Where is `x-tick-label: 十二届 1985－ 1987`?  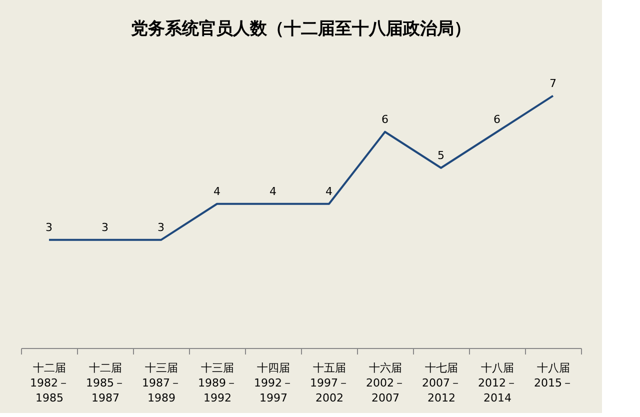
x-tick-label: 十二届 1985－ 1987 is located at coordinates (105, 383).